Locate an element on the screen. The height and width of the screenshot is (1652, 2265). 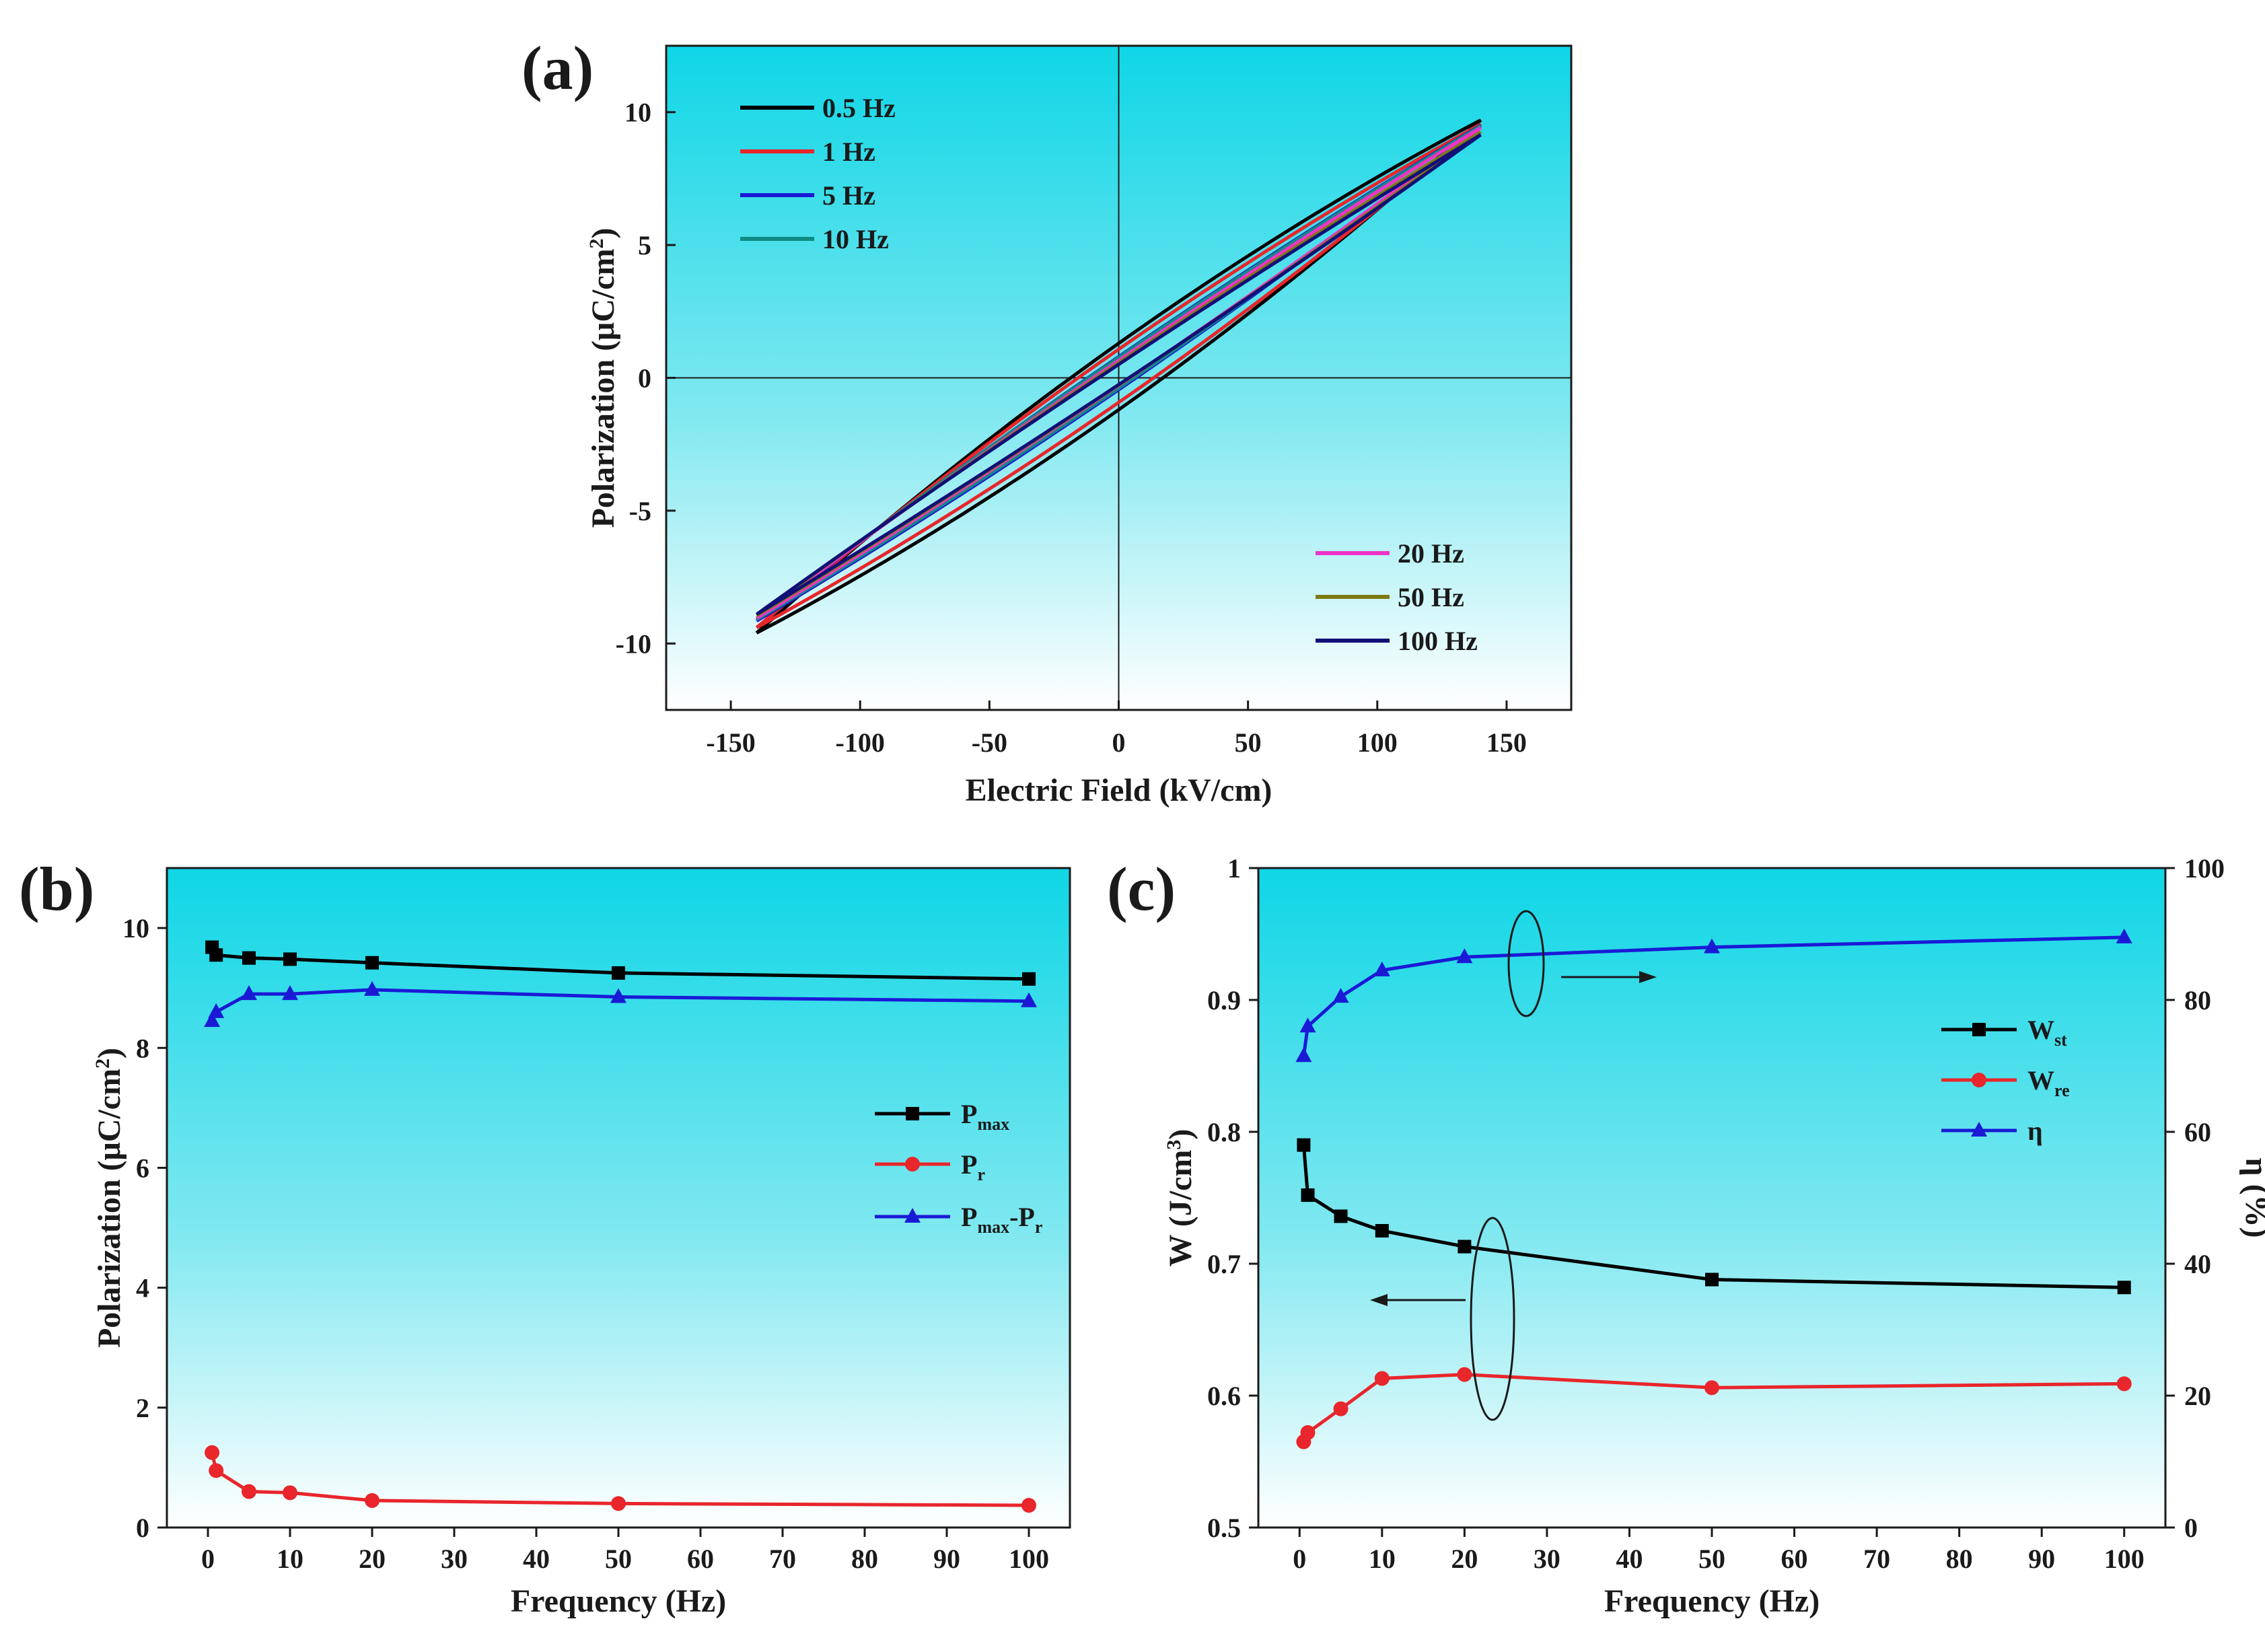
loop-0.5-Hz is located at coordinates (1118, 376).